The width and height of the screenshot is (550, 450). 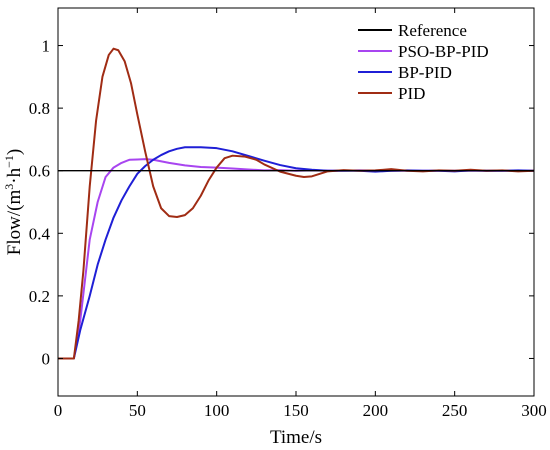 I want to click on x-tick-label: 50, so click(x=137, y=410).